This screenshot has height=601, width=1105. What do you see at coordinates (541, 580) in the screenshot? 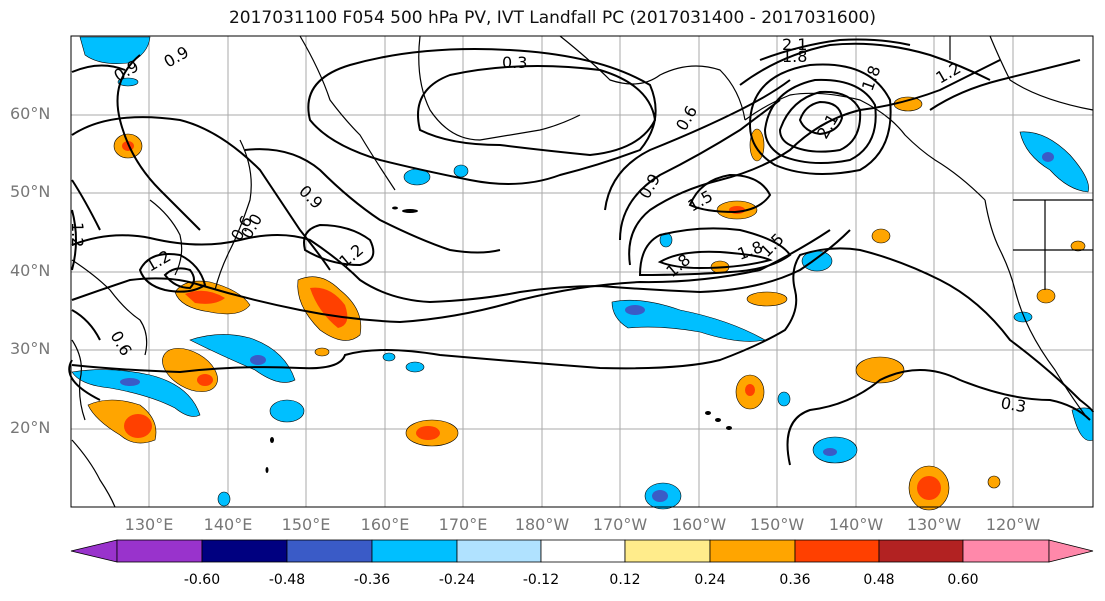
I see `colorbar-tick-label: -0.12` at bounding box center [541, 580].